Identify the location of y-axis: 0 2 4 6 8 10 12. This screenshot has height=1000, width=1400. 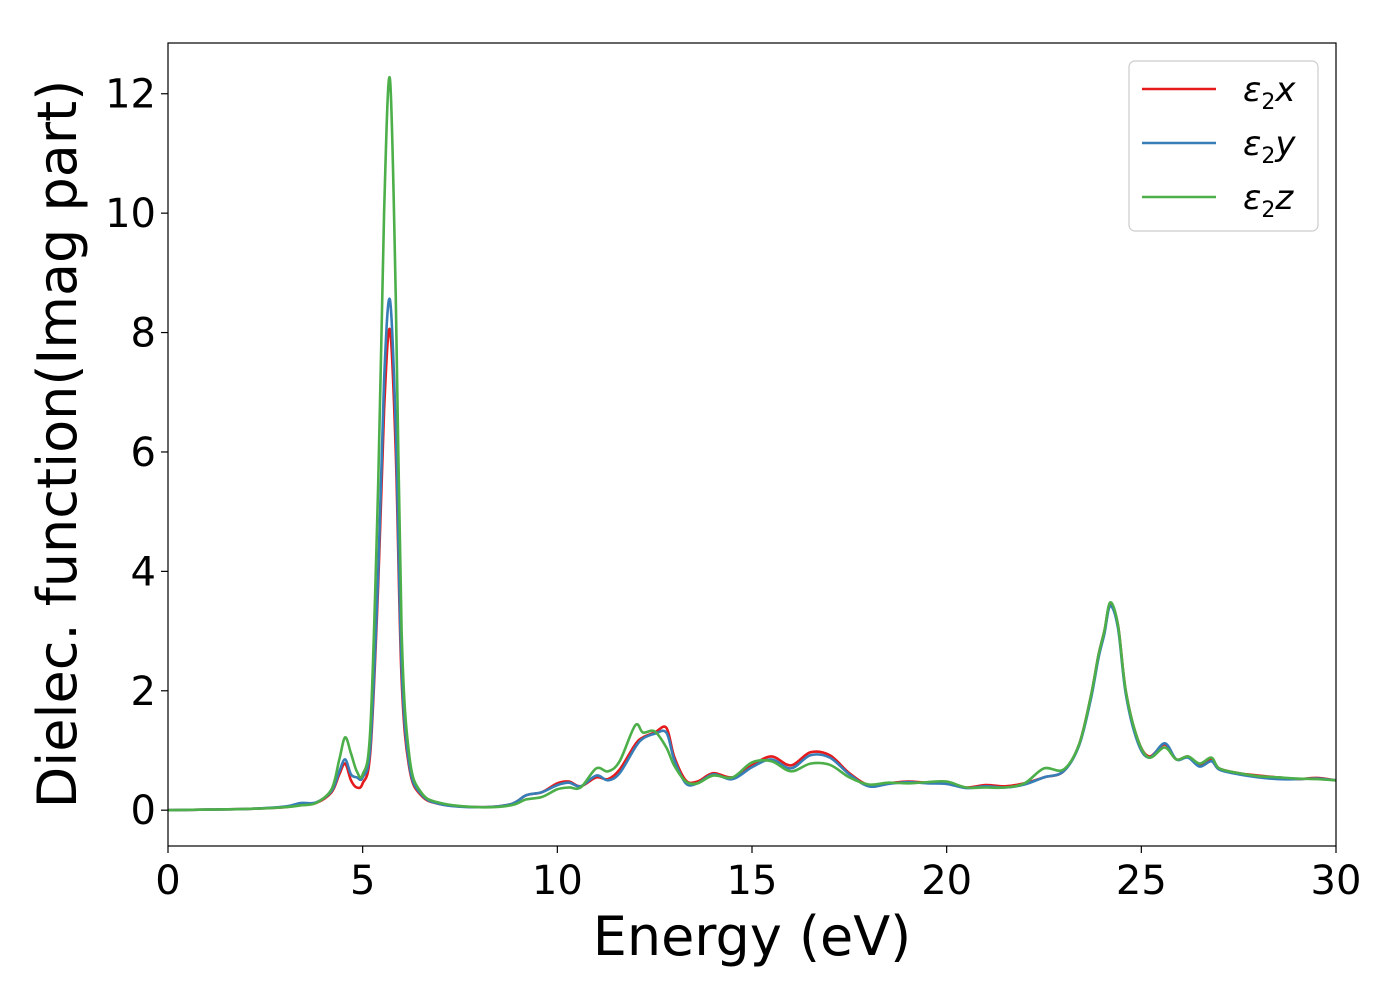
(136, 453).